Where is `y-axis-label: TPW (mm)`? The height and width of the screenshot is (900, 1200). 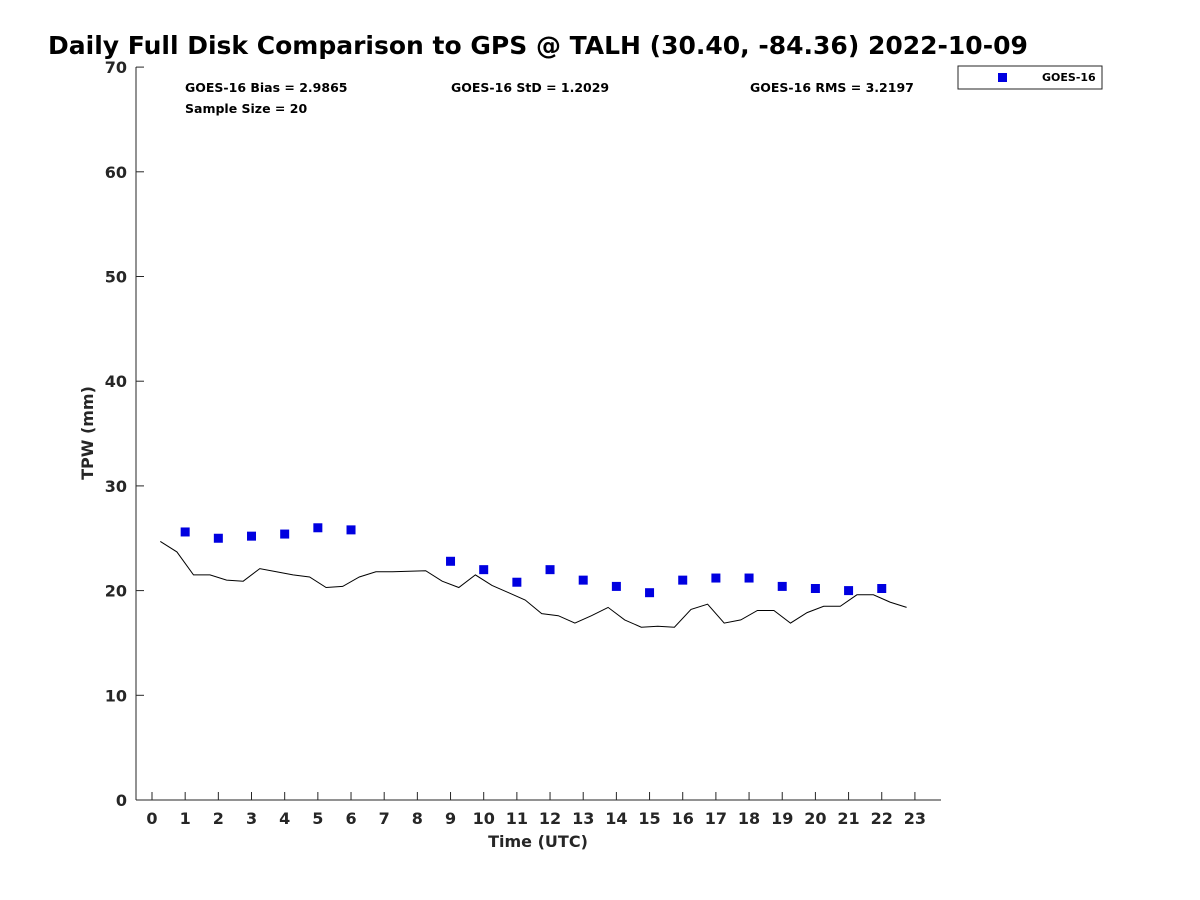 y-axis-label: TPW (mm) is located at coordinates (87, 433).